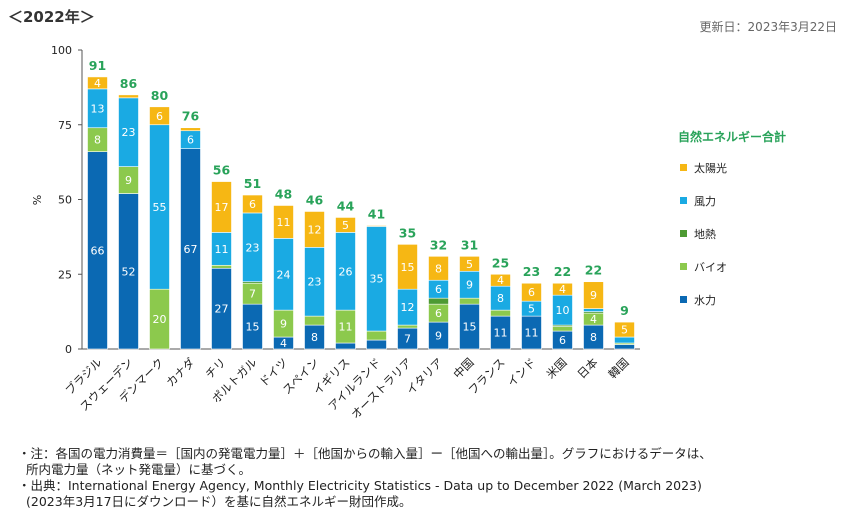  What do you see at coordinates (683, 233) in the screenshot?
I see `legend-swatch-geo` at bounding box center [683, 233].